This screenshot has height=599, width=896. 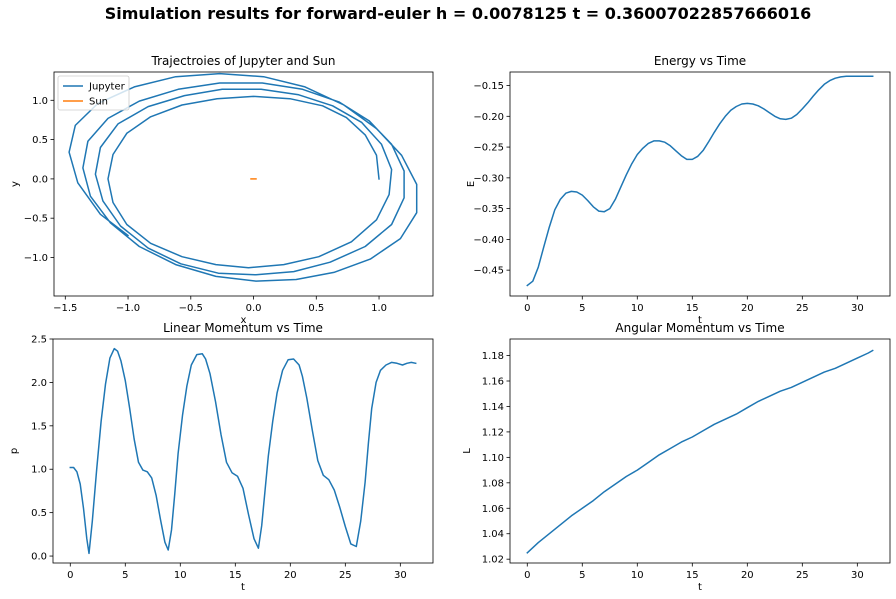 I want to click on y-tick-label: −1.0, so click(x=36, y=258).